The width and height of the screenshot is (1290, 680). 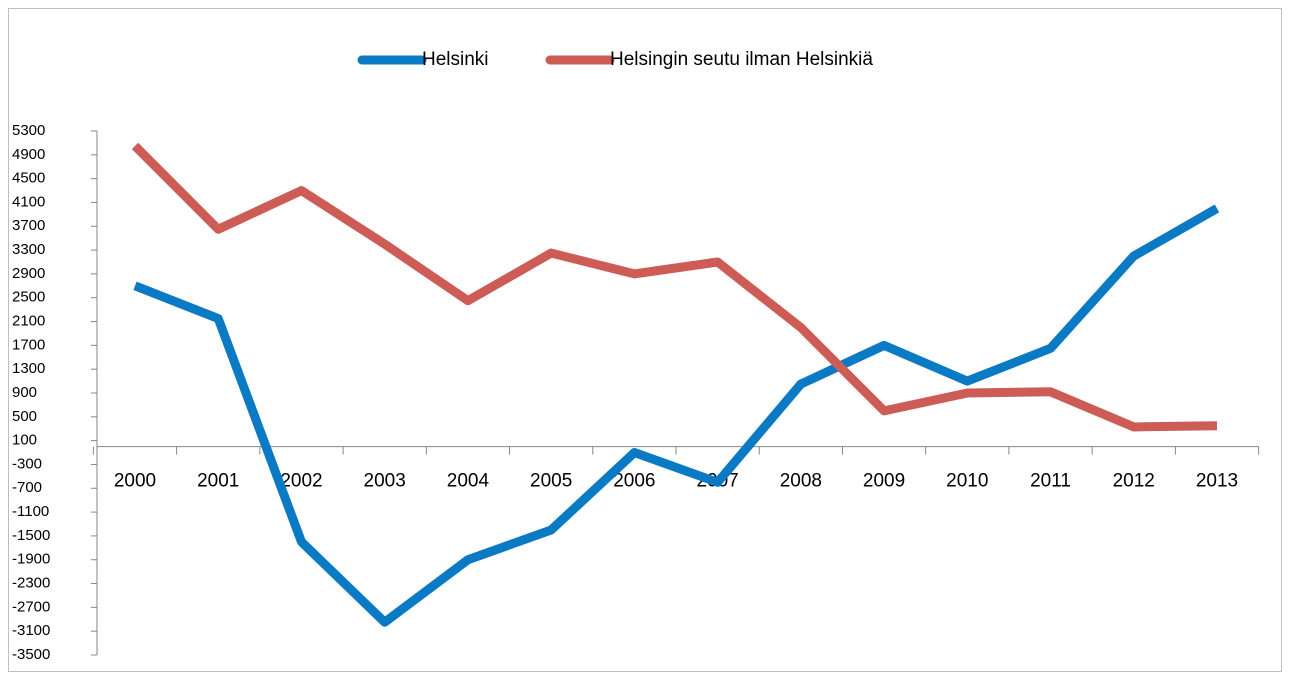 I want to click on y-tick-label: 1300, so click(x=28, y=368).